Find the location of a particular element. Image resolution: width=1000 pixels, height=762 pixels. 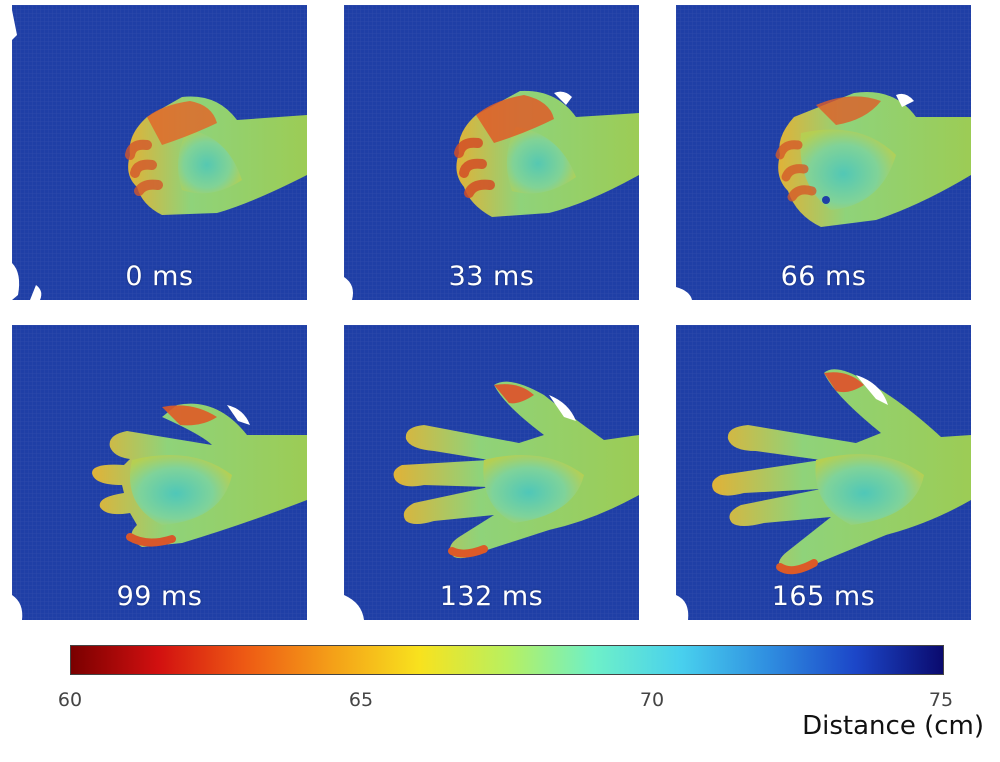

frame-99ms: 99 ms is located at coordinates (159, 472).